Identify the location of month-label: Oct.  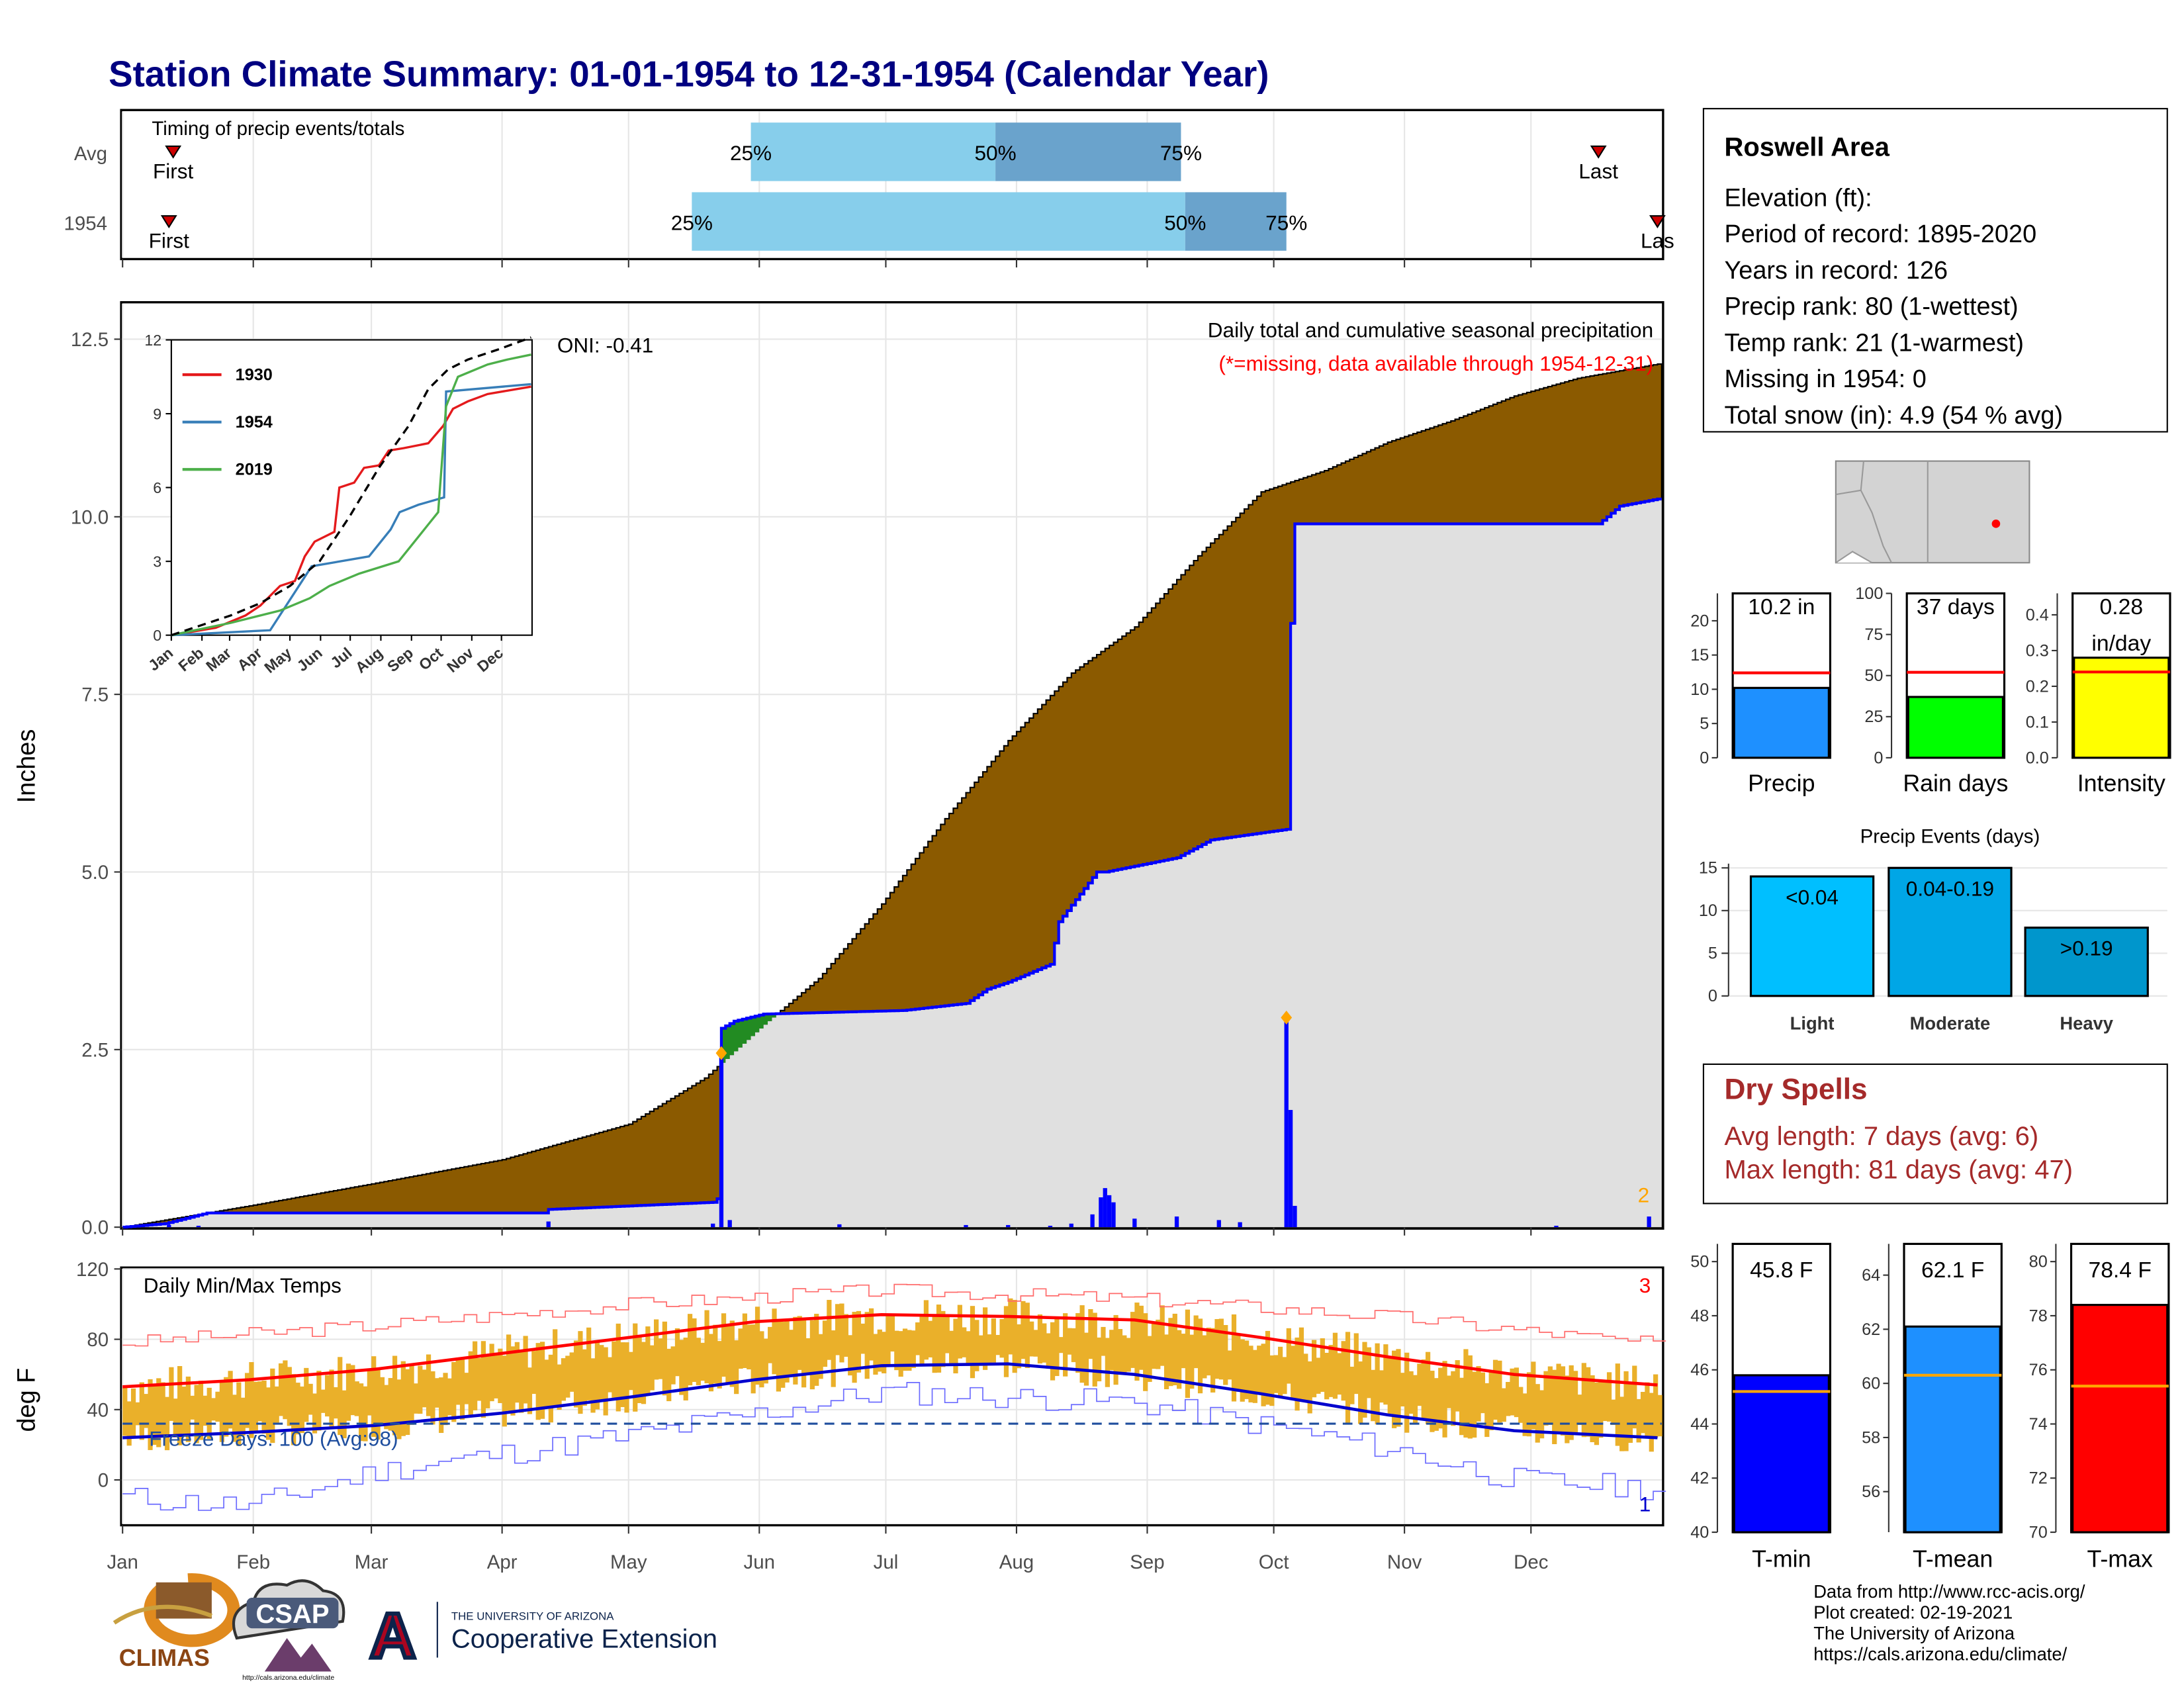
(1274, 1562).